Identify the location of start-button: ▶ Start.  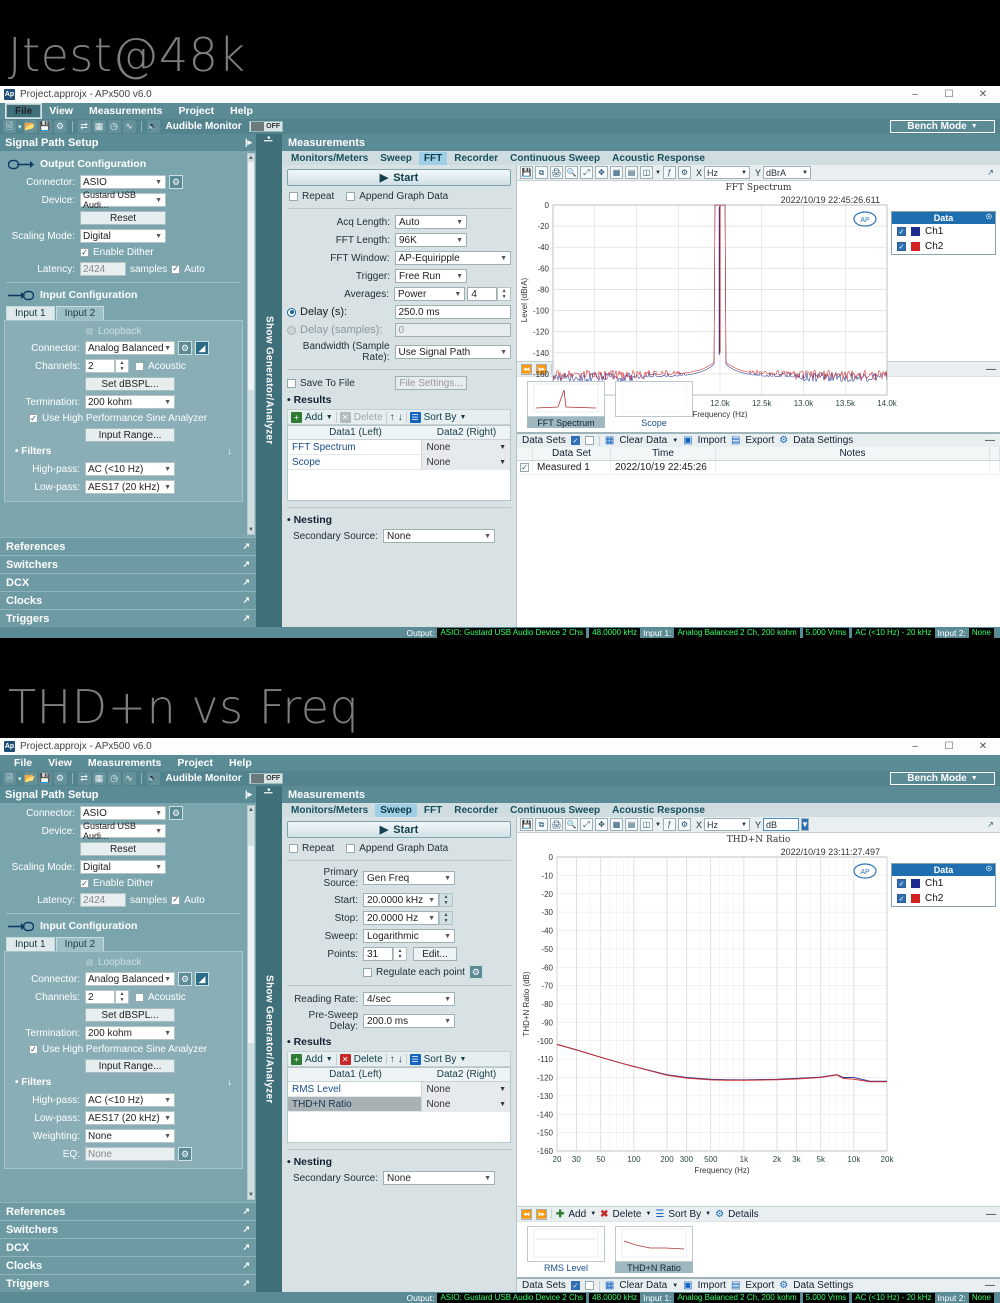
(399, 829).